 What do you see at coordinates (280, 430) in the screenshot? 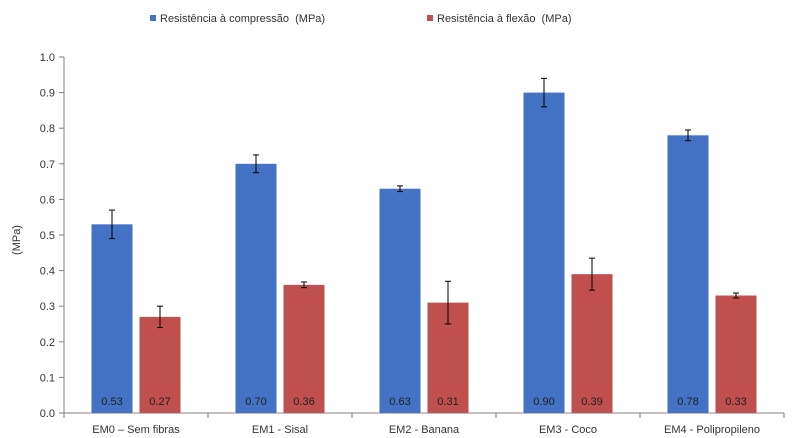
I see `x-tick-label: EM1 - Sisal` at bounding box center [280, 430].